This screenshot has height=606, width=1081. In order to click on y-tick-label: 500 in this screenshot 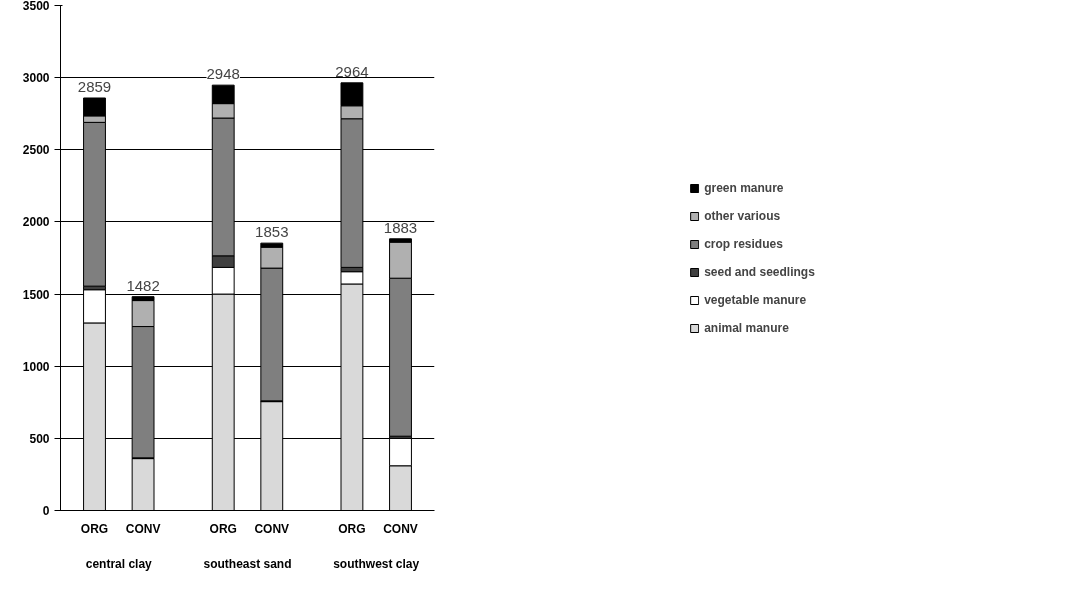, I will do `click(39, 438)`.